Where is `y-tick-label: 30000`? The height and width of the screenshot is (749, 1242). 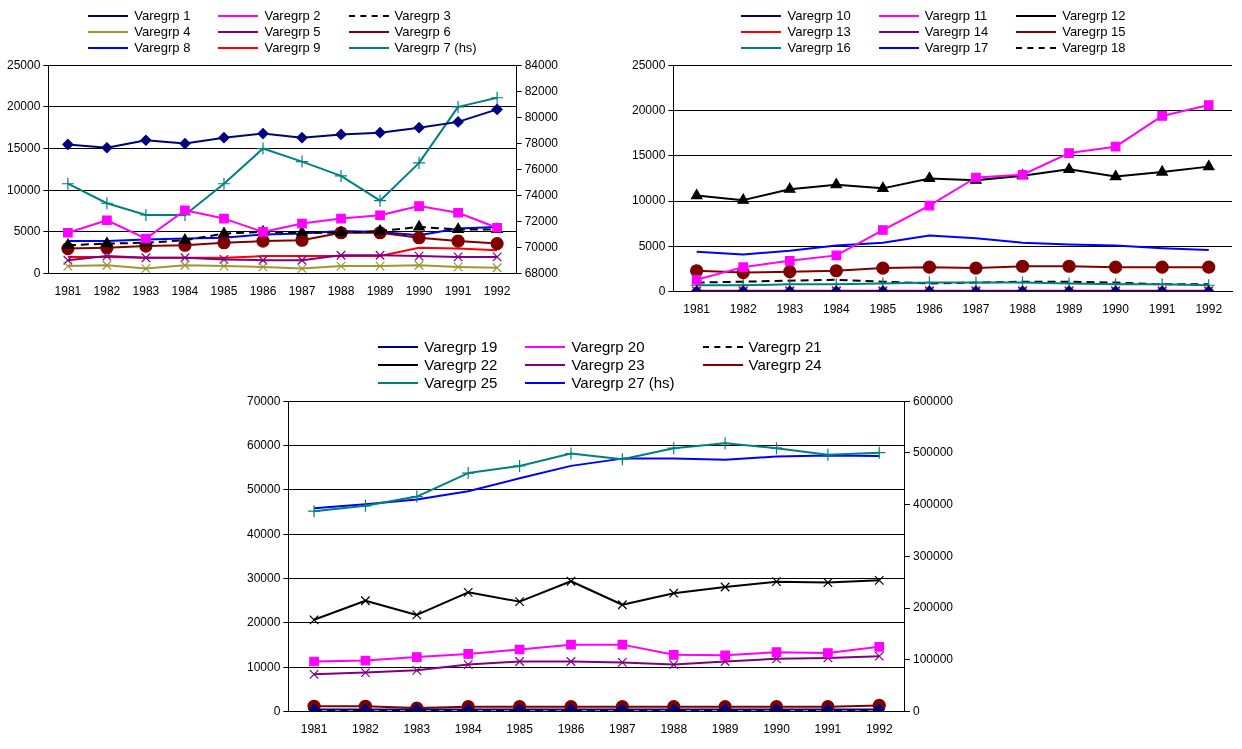
y-tick-label: 30000 is located at coordinates (263, 577).